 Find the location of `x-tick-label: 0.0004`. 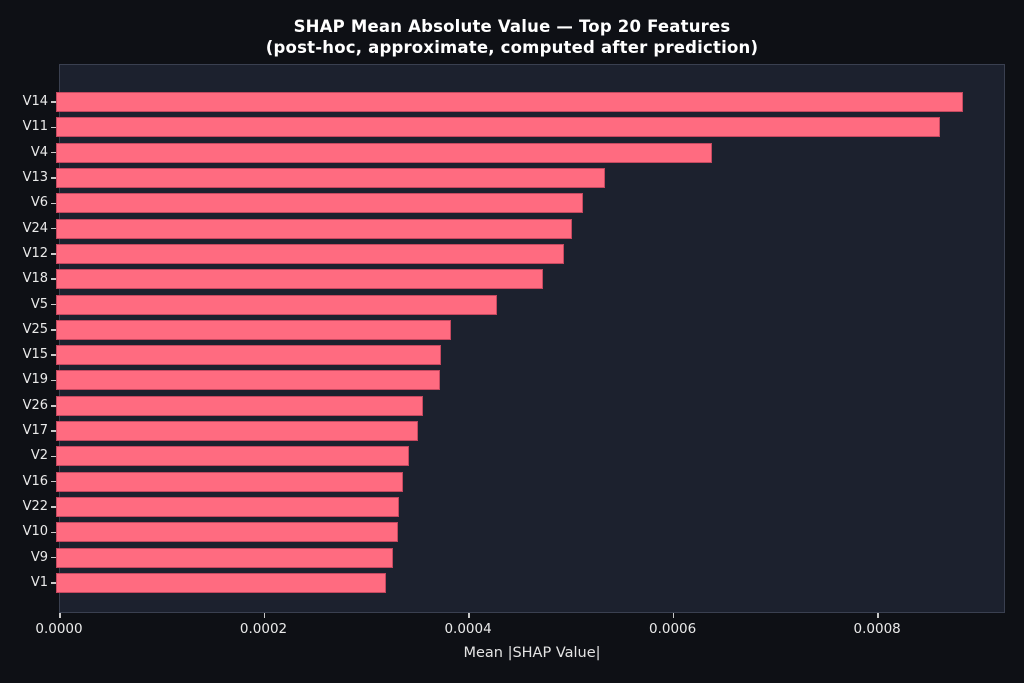

x-tick-label: 0.0004 is located at coordinates (468, 629).